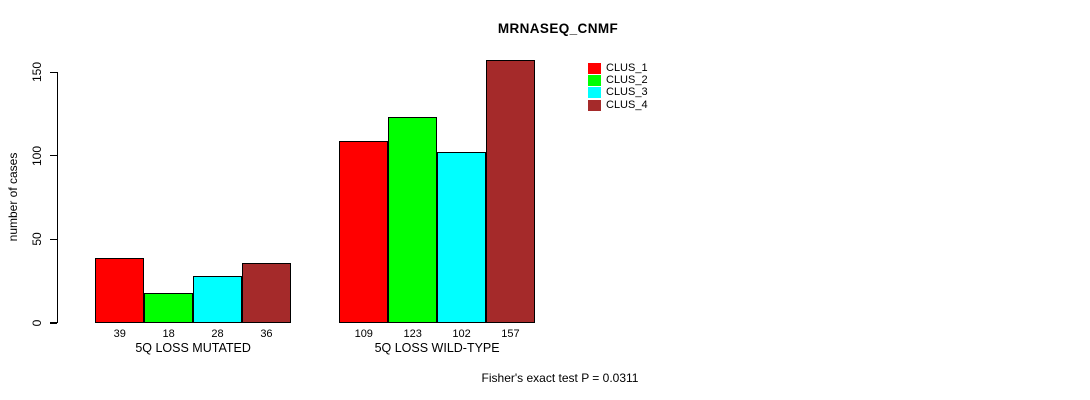 The height and width of the screenshot is (400, 1090). Describe the element at coordinates (437, 347) in the screenshot. I see `group-label: 5Q LOSS WILD-TYPE` at that location.